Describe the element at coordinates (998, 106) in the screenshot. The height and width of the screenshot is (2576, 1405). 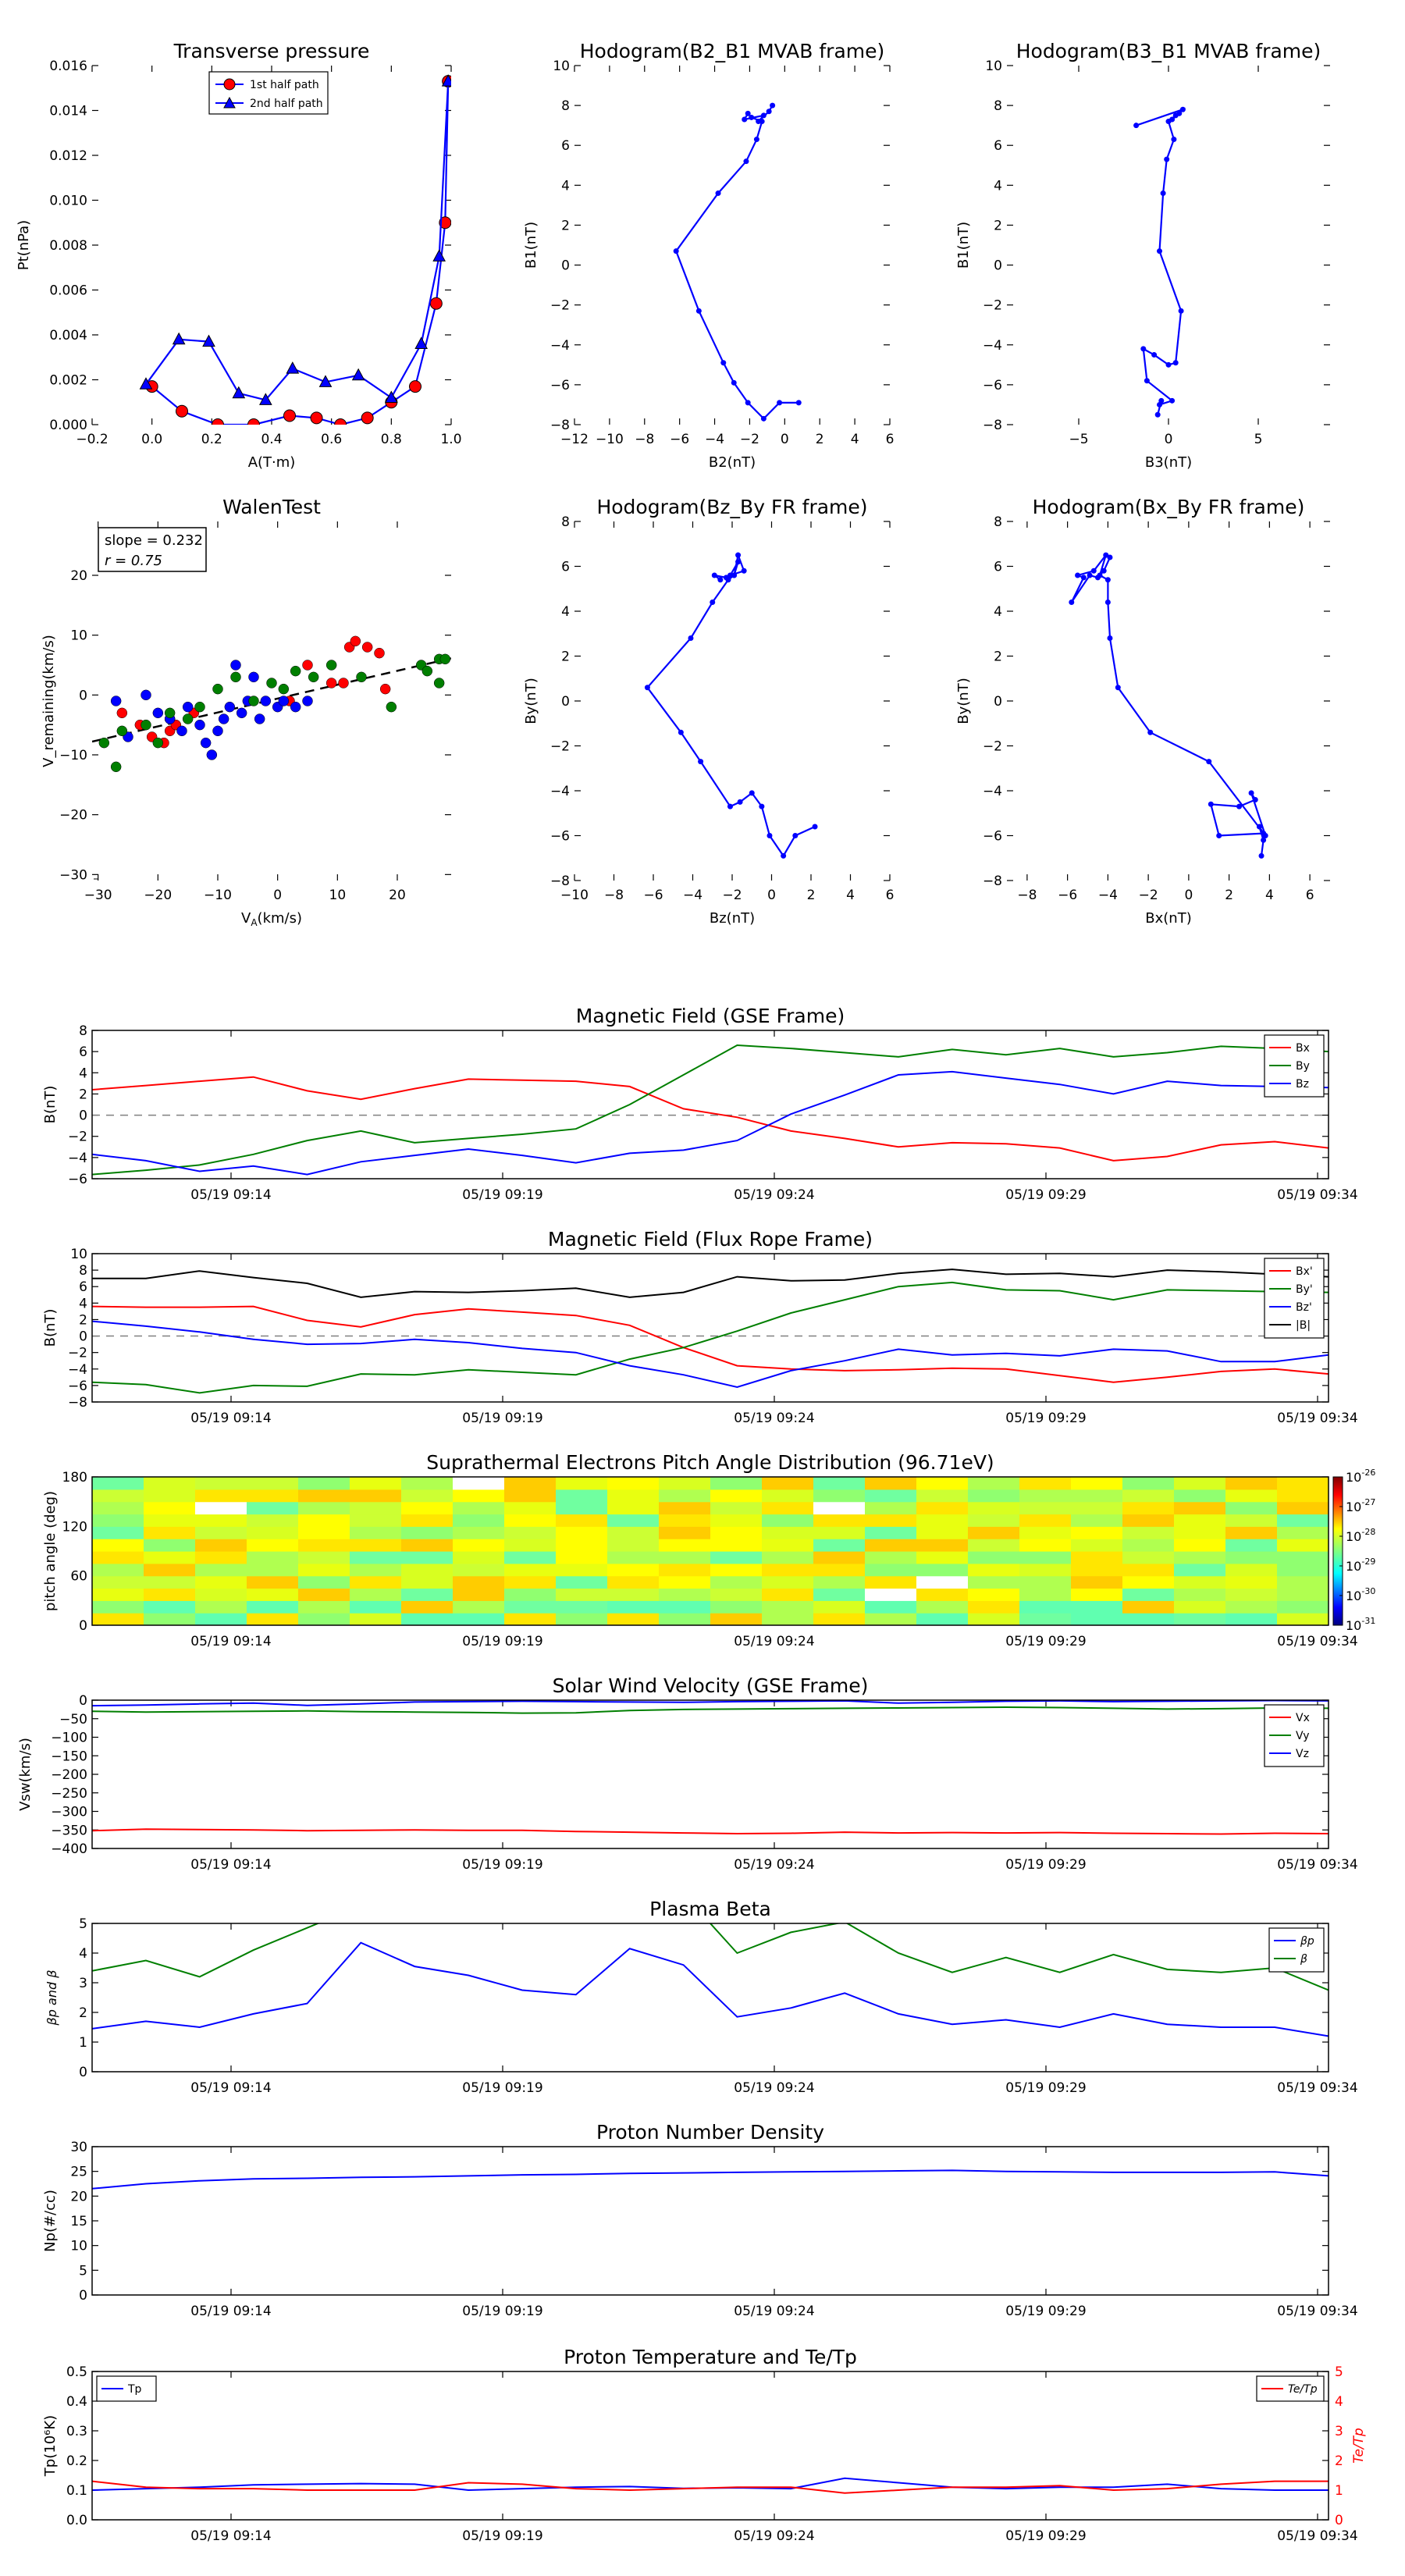
I see `y-tick-label: 8` at that location.